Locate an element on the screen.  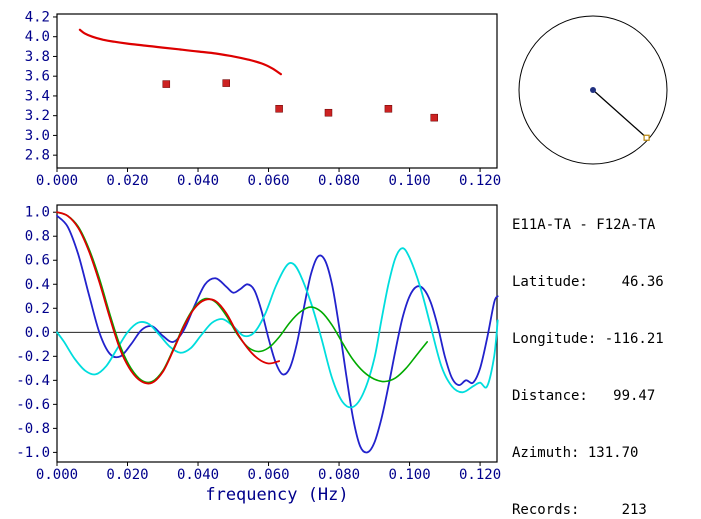
center-station-dot is located at coordinates (593, 90).